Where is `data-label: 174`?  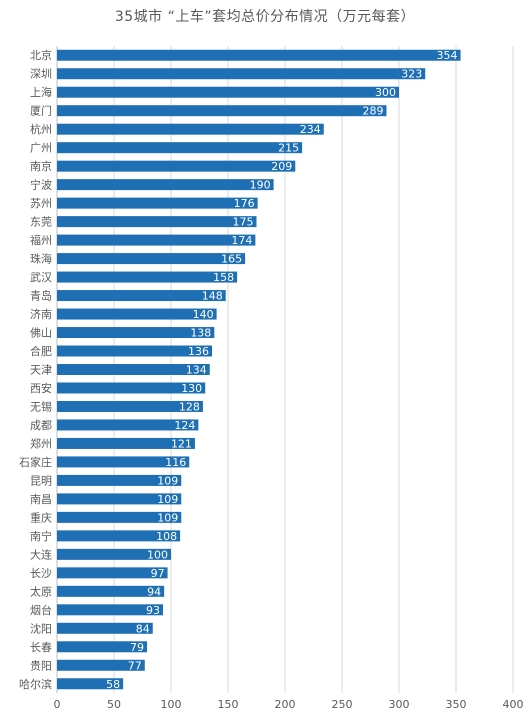 data-label: 174 is located at coordinates (241, 240).